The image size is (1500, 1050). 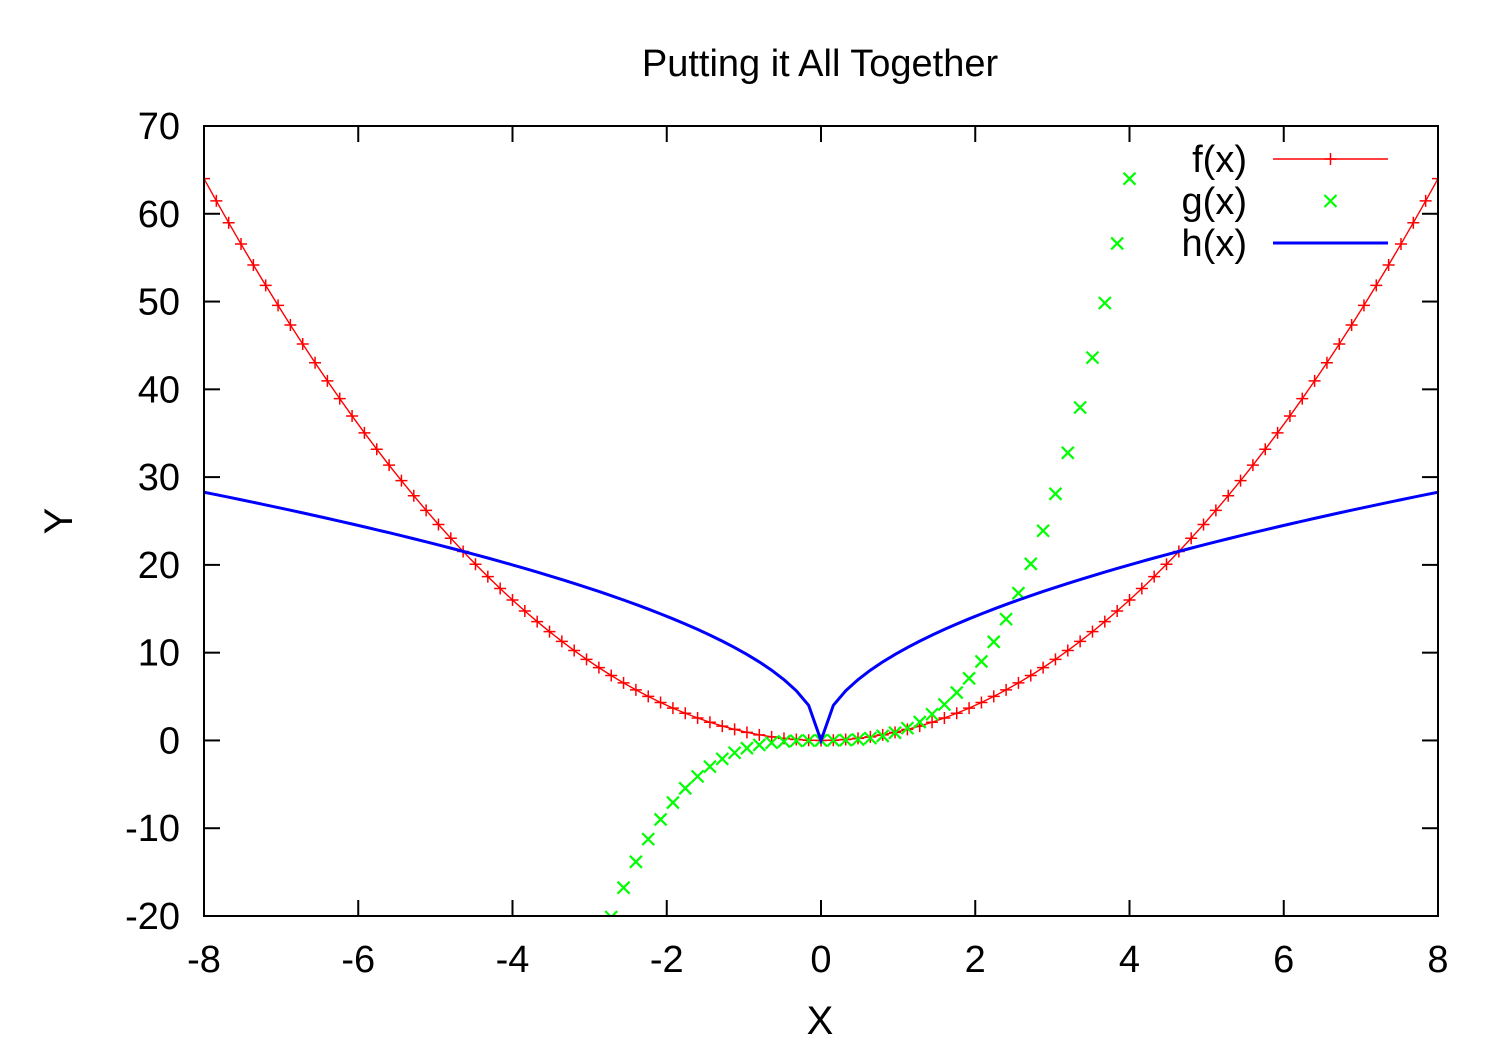 I want to click on x-tick-label: -4, so click(x=513, y=960).